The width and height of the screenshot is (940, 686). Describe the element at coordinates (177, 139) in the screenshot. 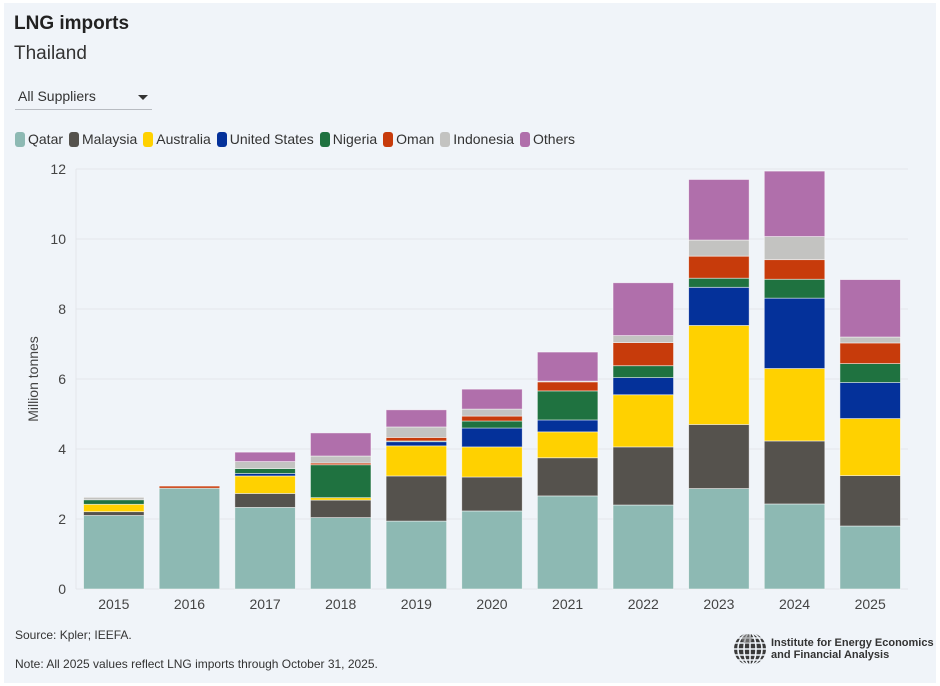

I see `legend-item-australia: Australia` at that location.